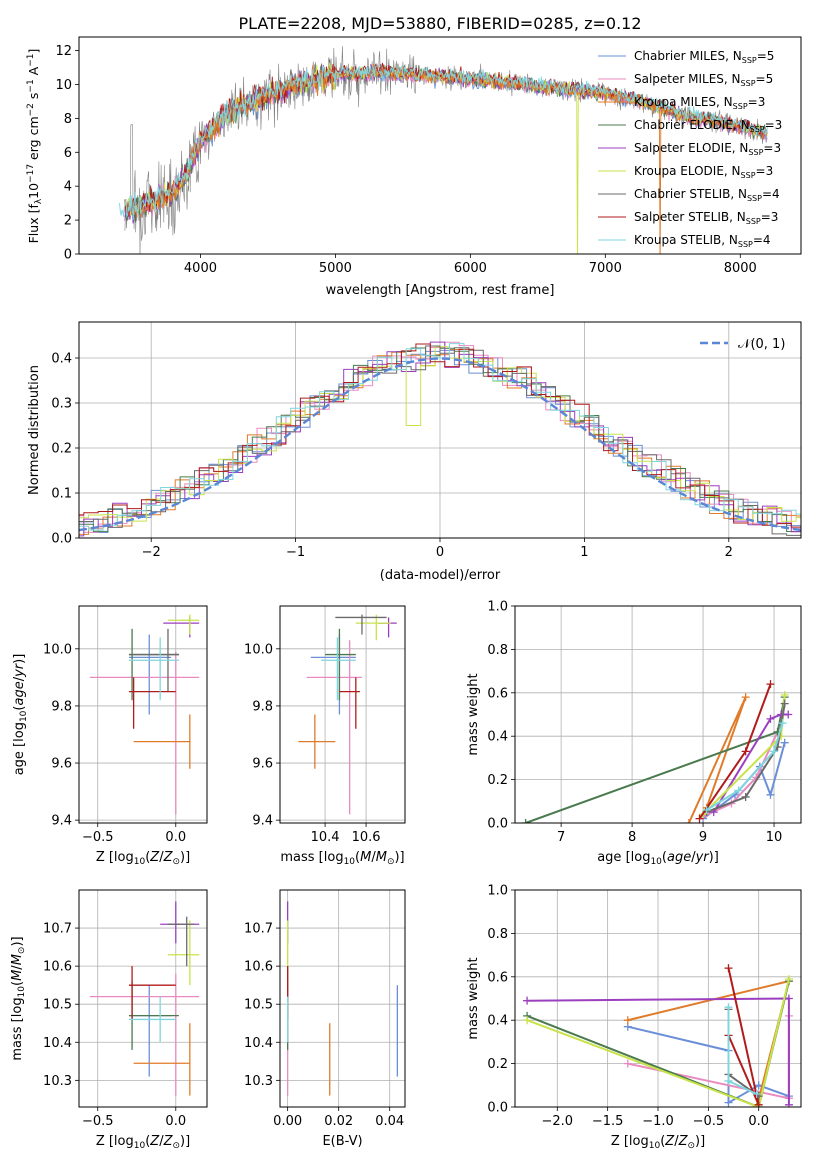 The height and width of the screenshot is (1170, 819). Describe the element at coordinates (703, 837) in the screenshot. I see `x-tick-label: 9` at that location.